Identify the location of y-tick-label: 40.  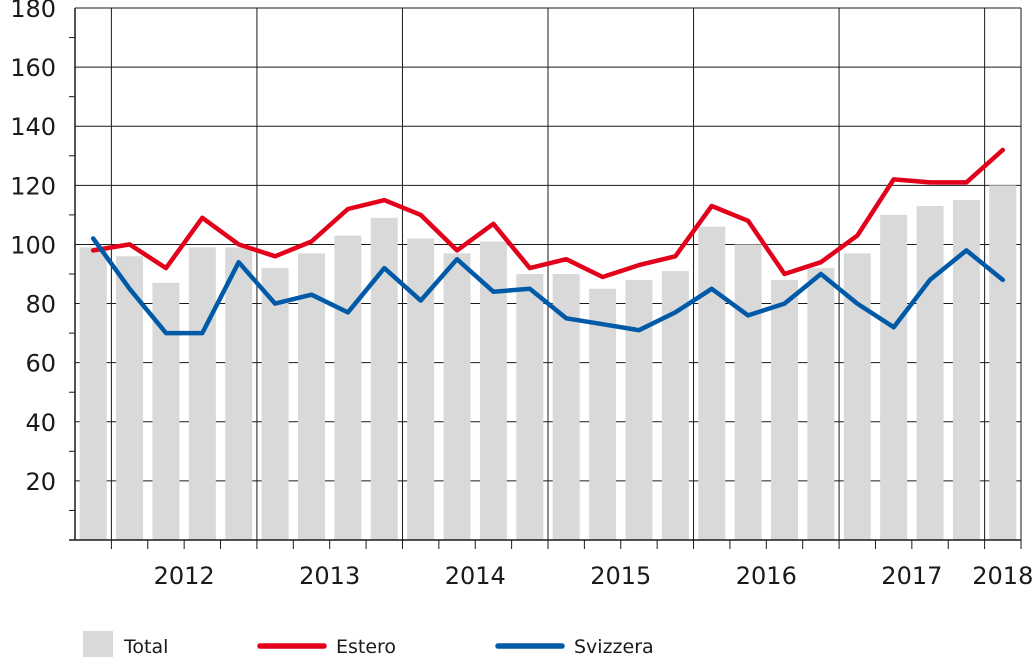
(40, 423).